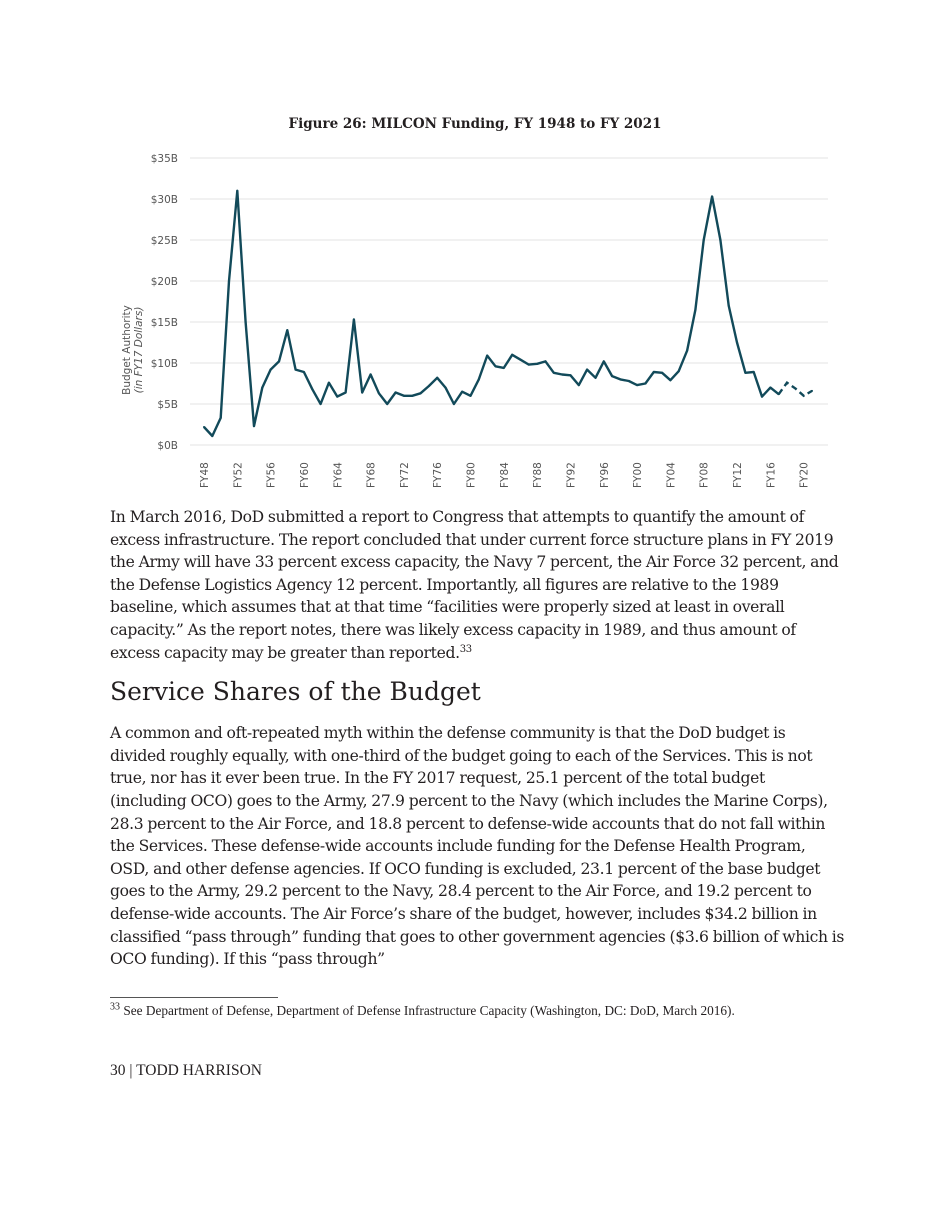 The image size is (950, 1230). I want to click on footnote-ref: 33, so click(465, 649).